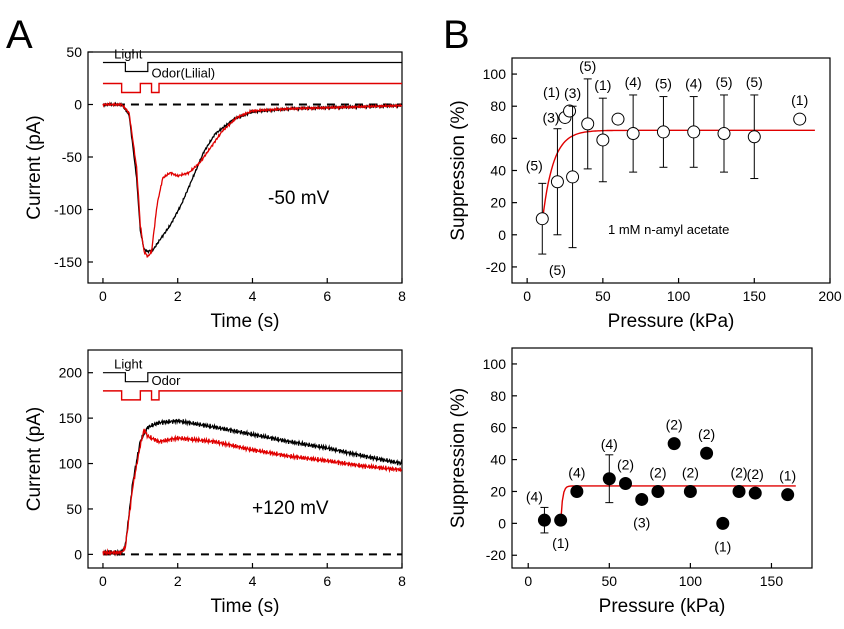 This screenshot has height=629, width=844. What do you see at coordinates (34, 459) in the screenshot?
I see `y-axis-label: Current (pA)` at bounding box center [34, 459].